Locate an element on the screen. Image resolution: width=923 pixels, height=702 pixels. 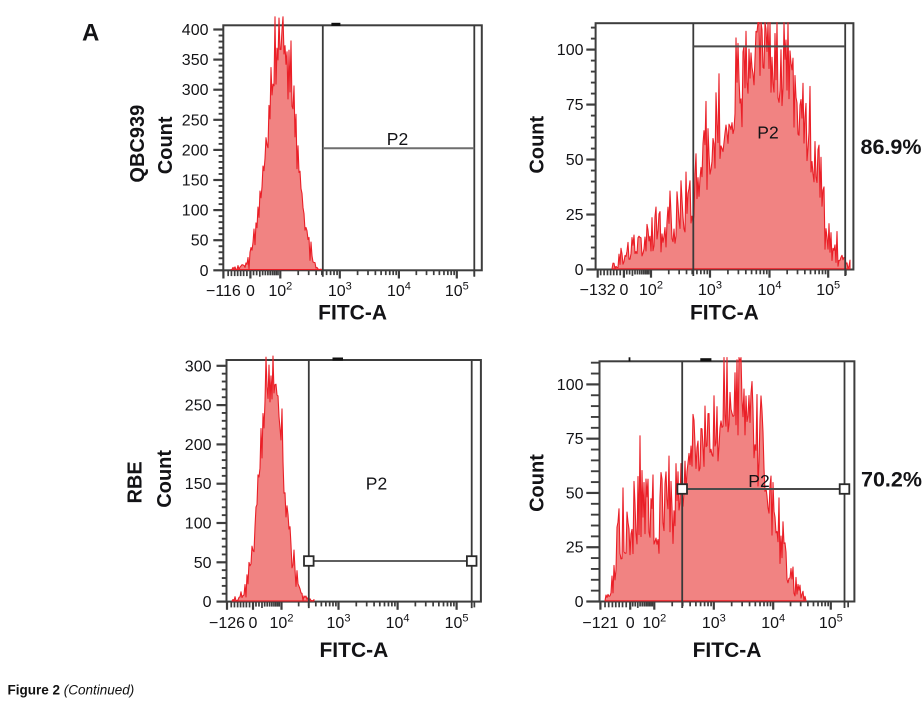
svg-text: −132 is located at coordinates (598, 290).